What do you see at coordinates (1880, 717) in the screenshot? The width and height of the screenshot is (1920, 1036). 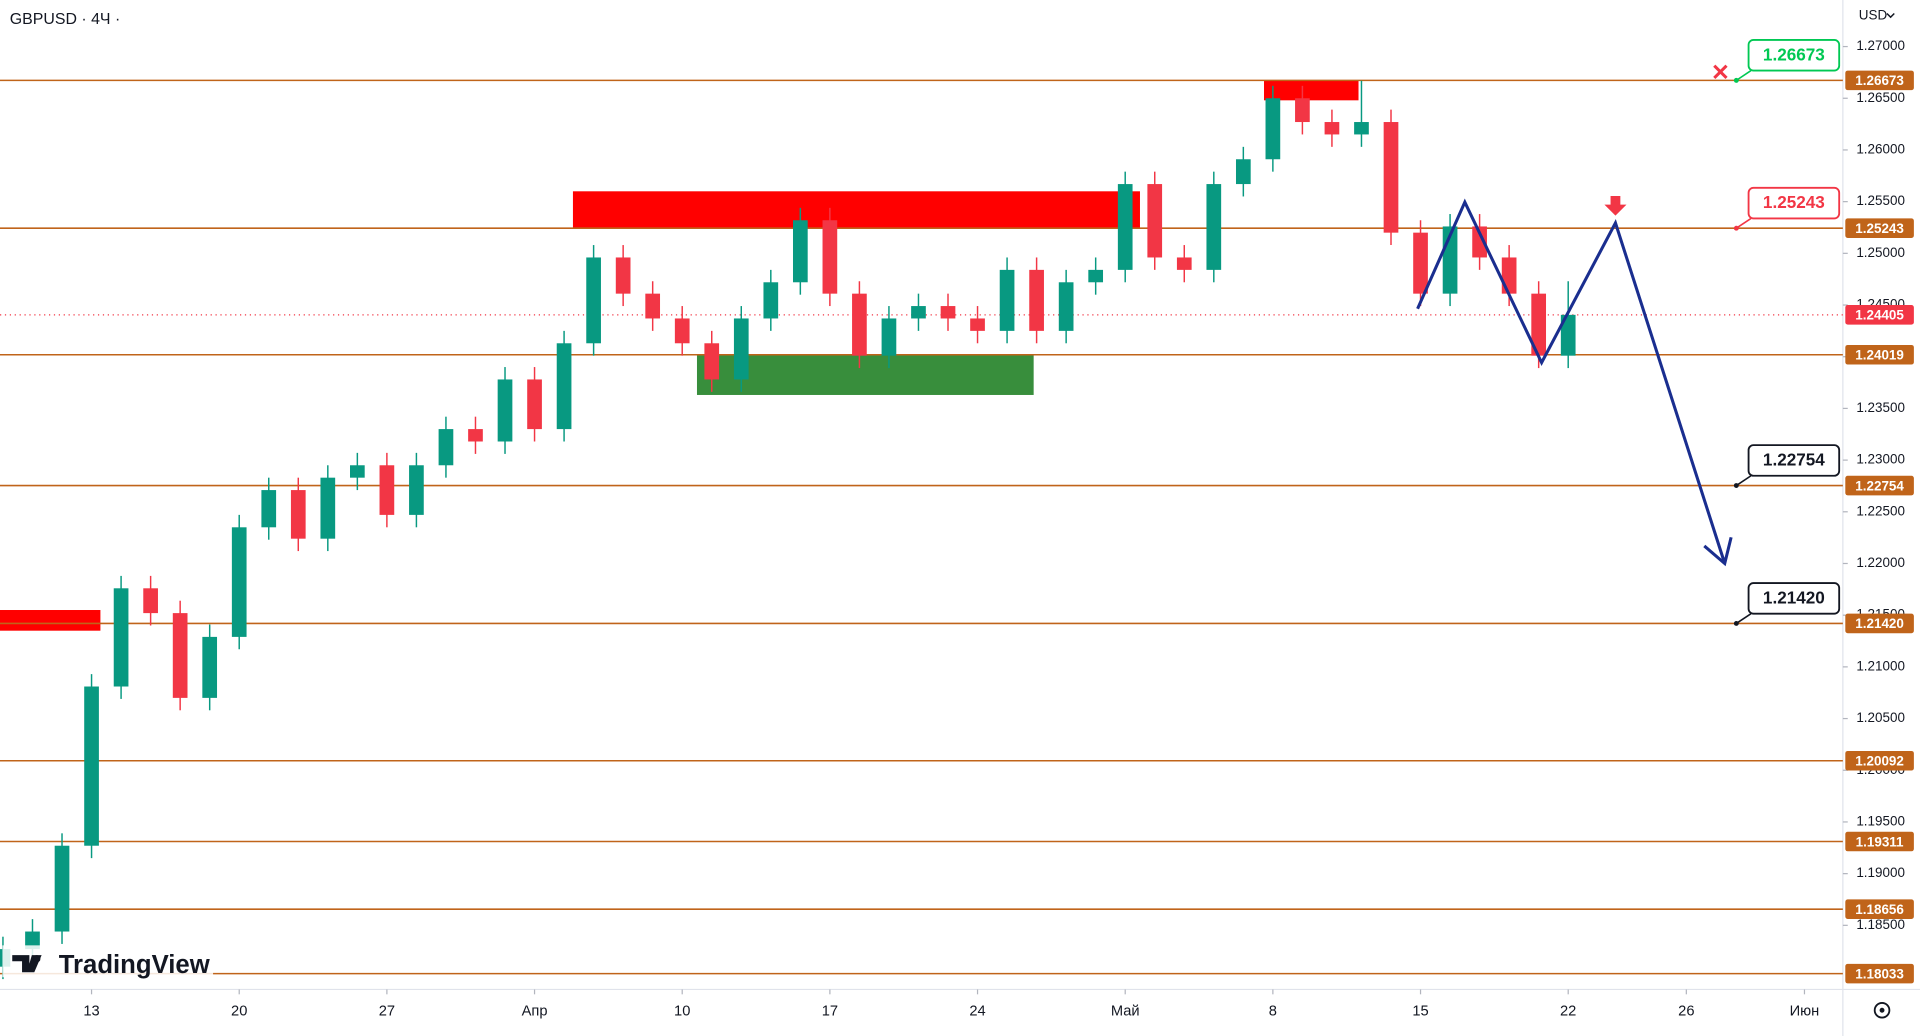 I see `y-tick-label: 1.20500` at bounding box center [1880, 717].